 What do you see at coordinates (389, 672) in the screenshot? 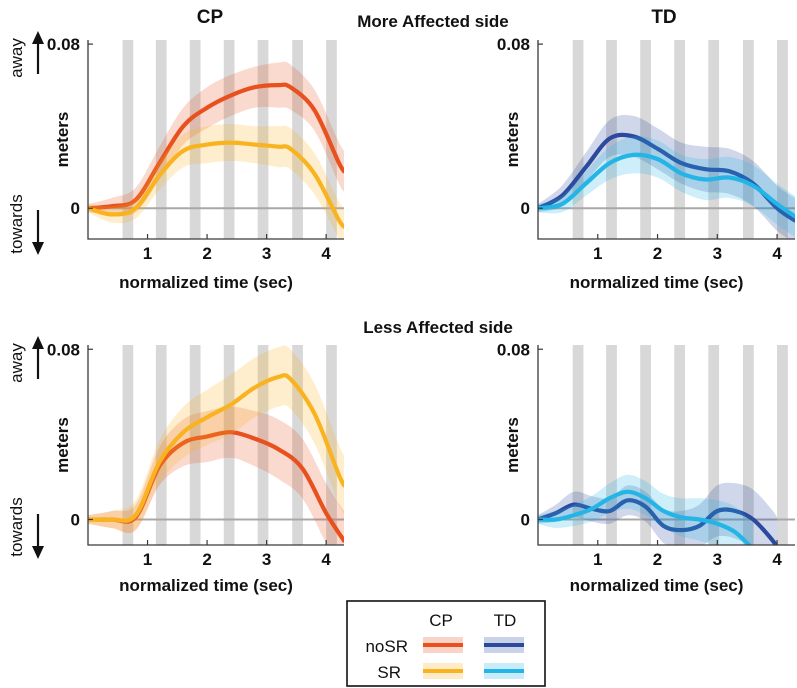
I see `legend-row-sr: SR` at bounding box center [389, 672].